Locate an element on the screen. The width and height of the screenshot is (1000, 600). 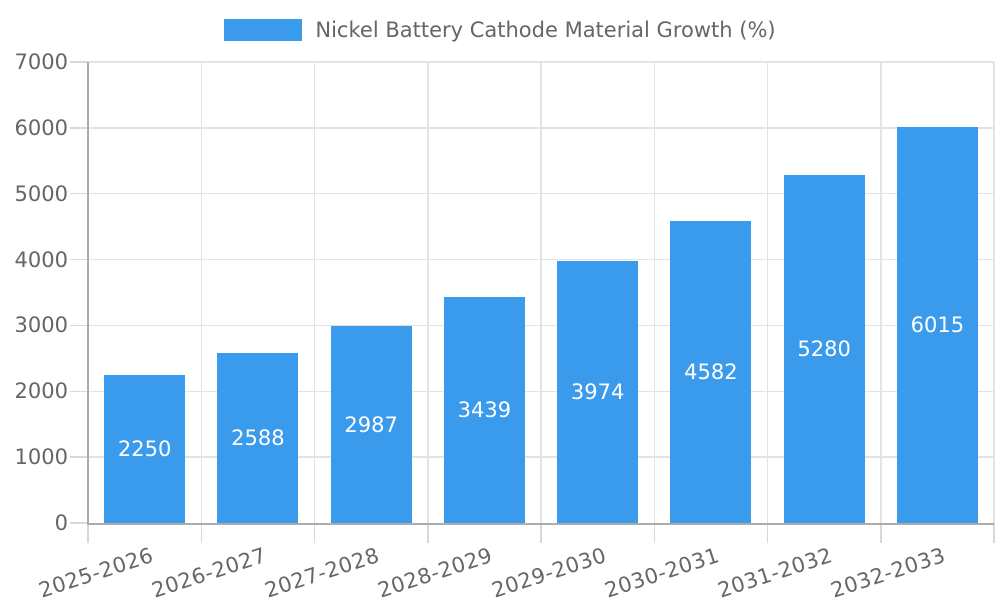
bar-2025-2026: 2250 is located at coordinates (145, 448).